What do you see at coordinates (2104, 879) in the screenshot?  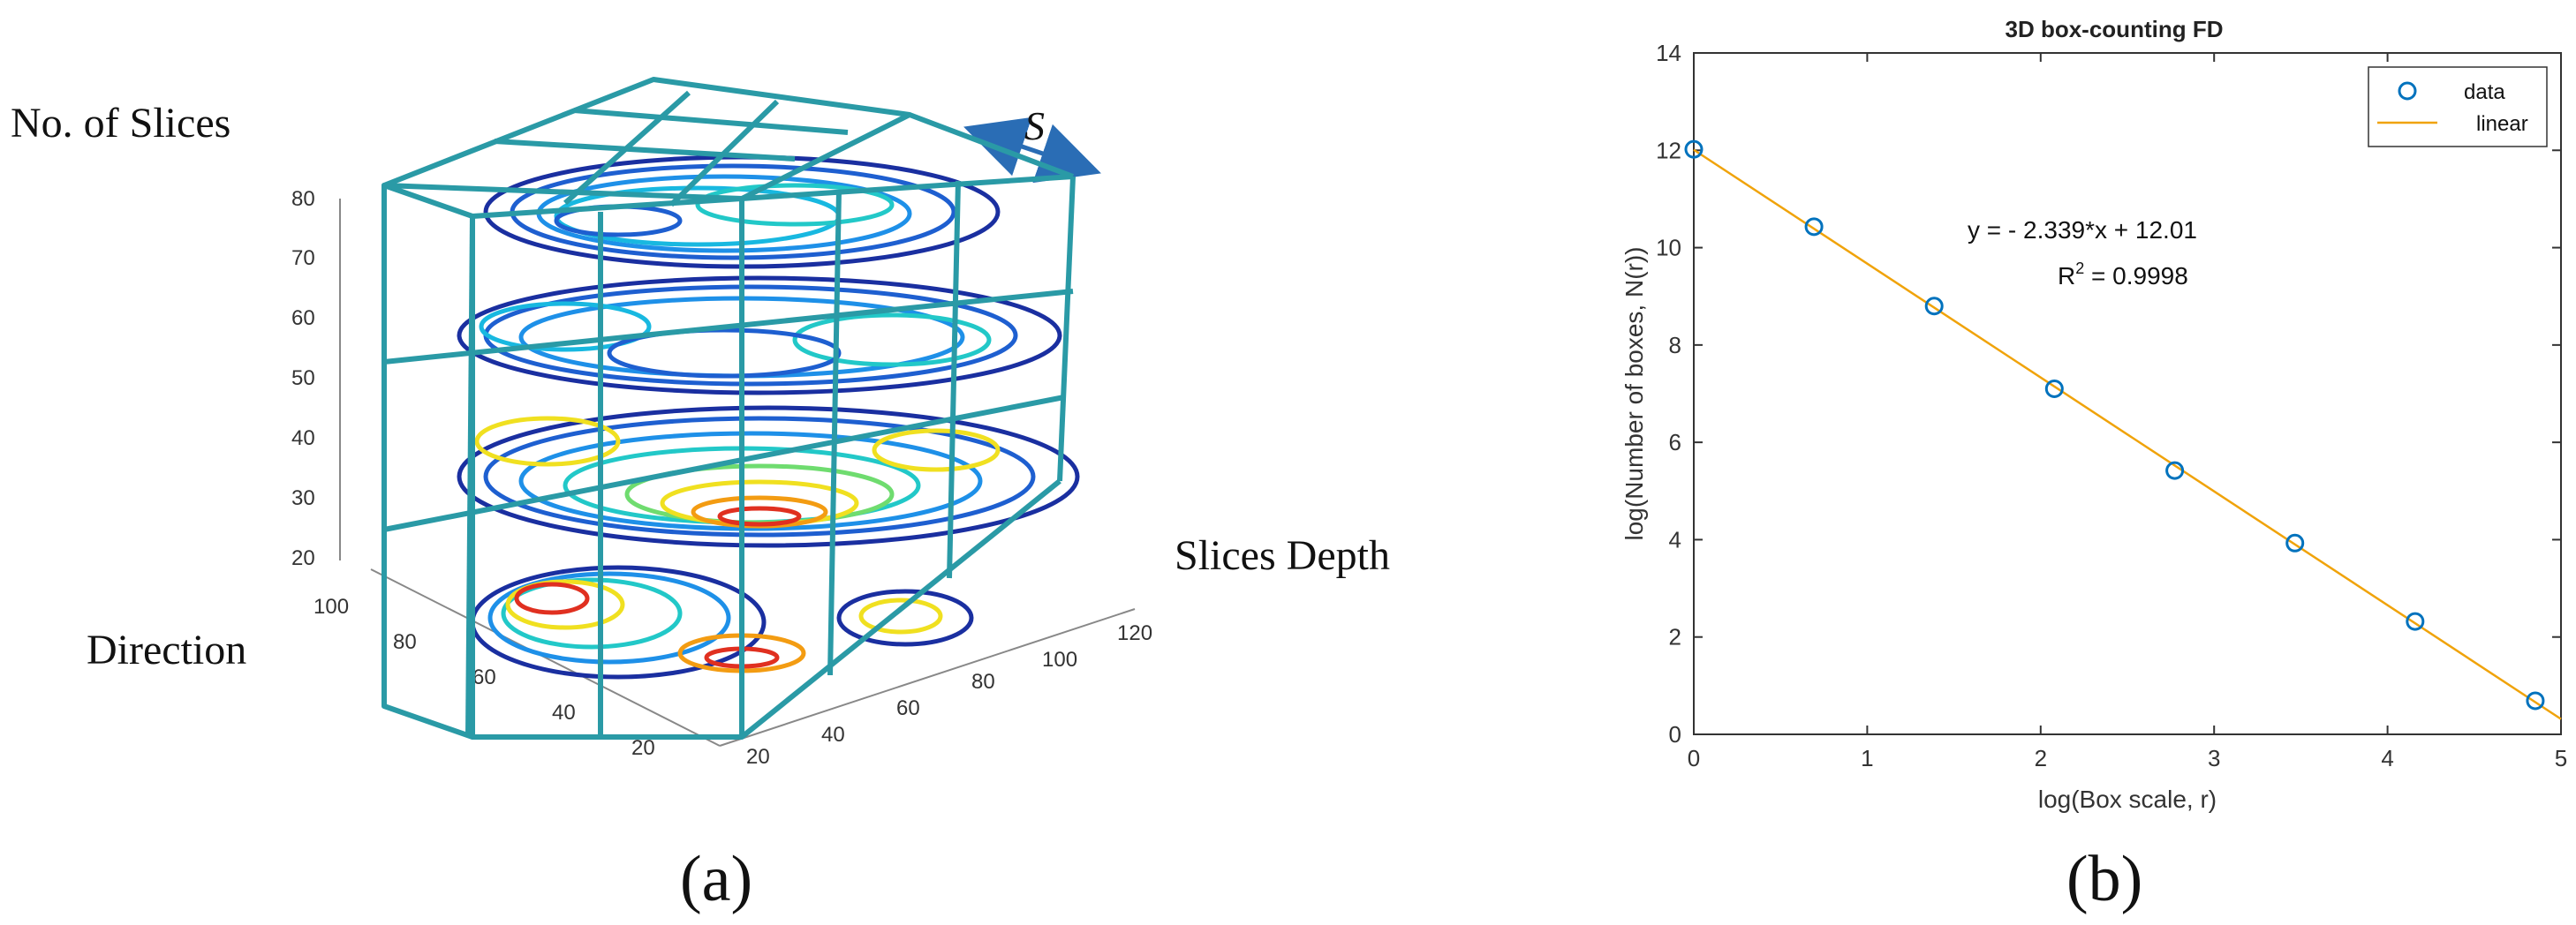 I see `panel-b-label: (b)` at bounding box center [2104, 879].